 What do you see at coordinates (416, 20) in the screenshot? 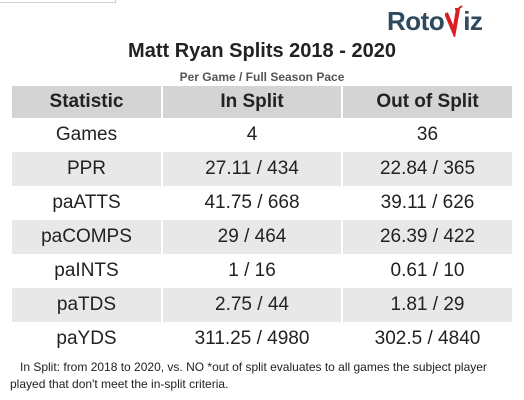
I see `logo-text-left: Roto` at bounding box center [416, 20].